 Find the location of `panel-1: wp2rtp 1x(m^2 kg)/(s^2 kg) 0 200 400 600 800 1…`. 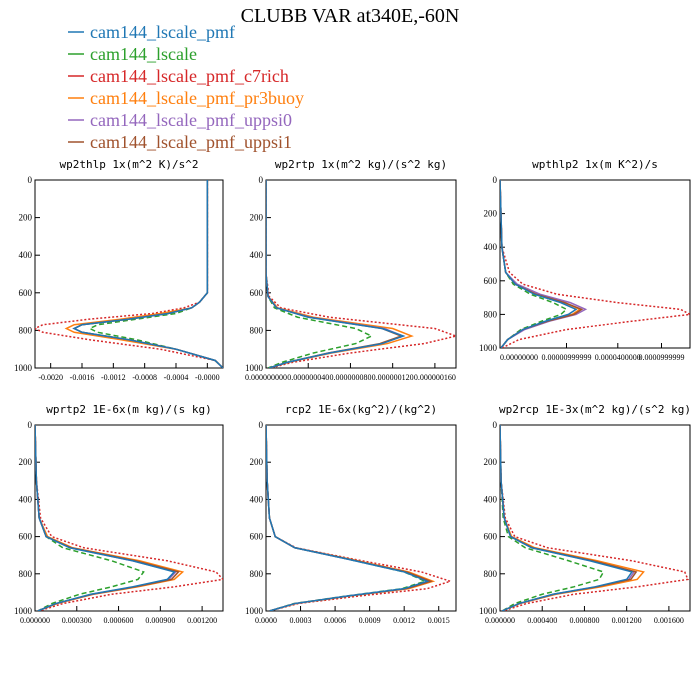

panel-1: wp2rtp 1x(m^2 kg)/(s^2 kg) 0 200 400 600 800 1… is located at coordinates (351, 270).